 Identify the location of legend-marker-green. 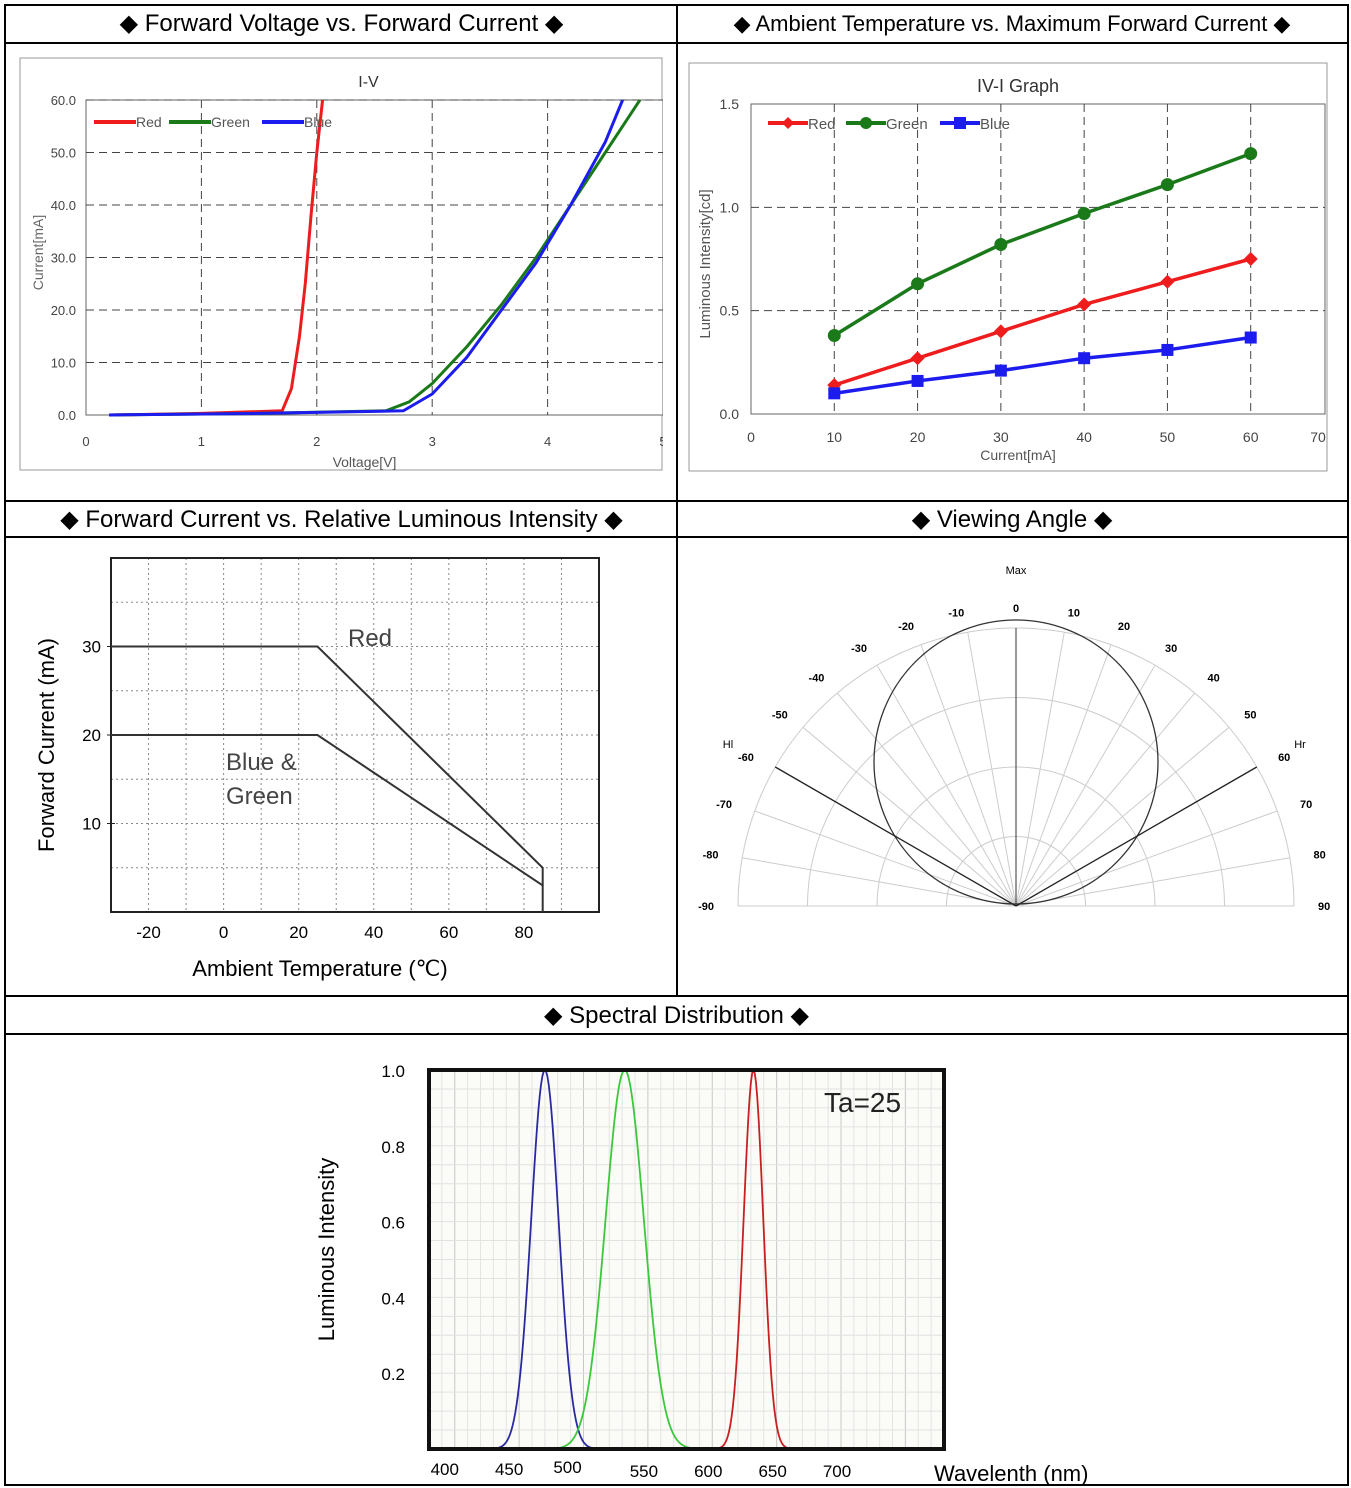
(866, 123).